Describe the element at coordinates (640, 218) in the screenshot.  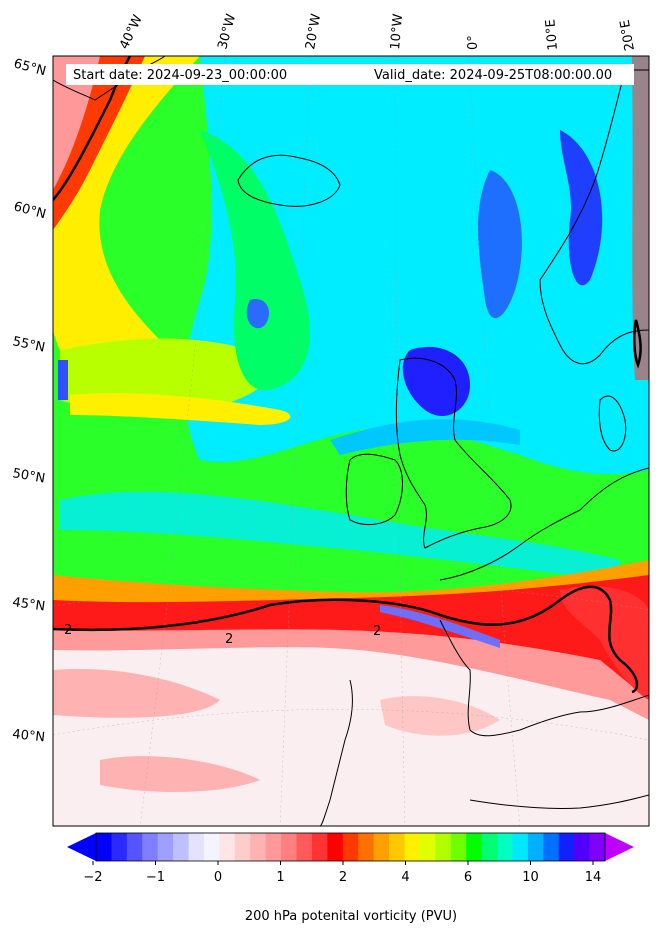
I see `field-red-east-strip` at that location.